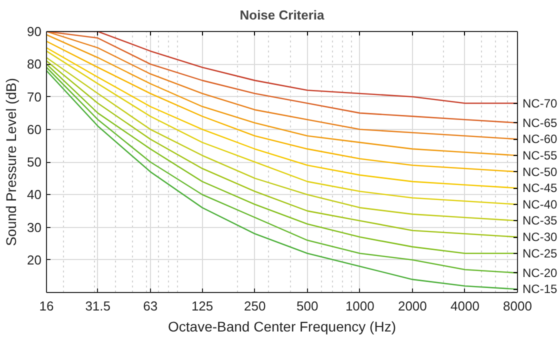  Describe the element at coordinates (540, 221) in the screenshot. I see `series-label: NC-35` at that location.